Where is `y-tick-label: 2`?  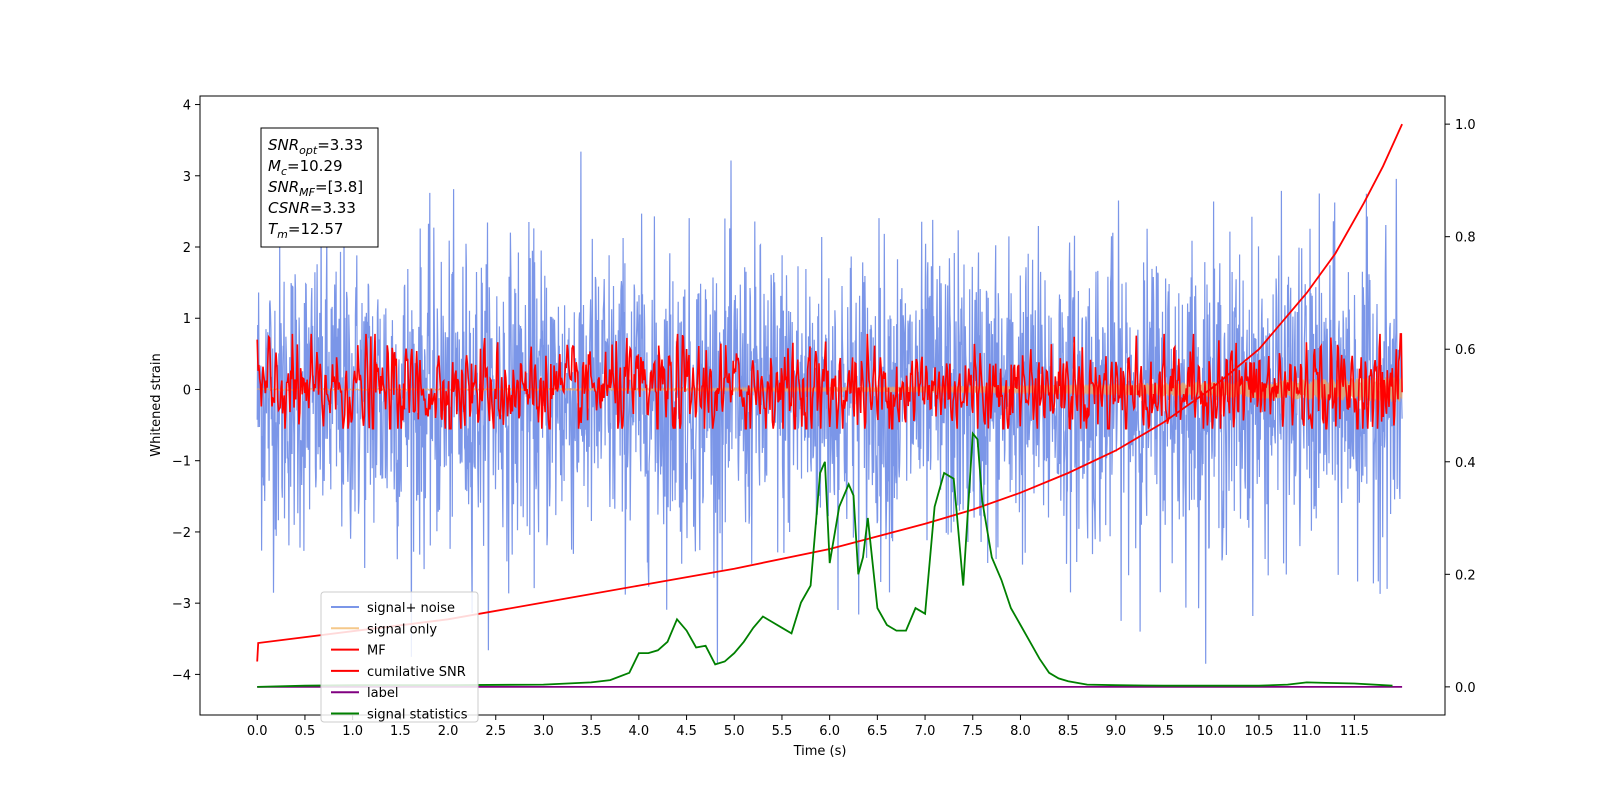
y-tick-label: 2 is located at coordinates (187, 248).